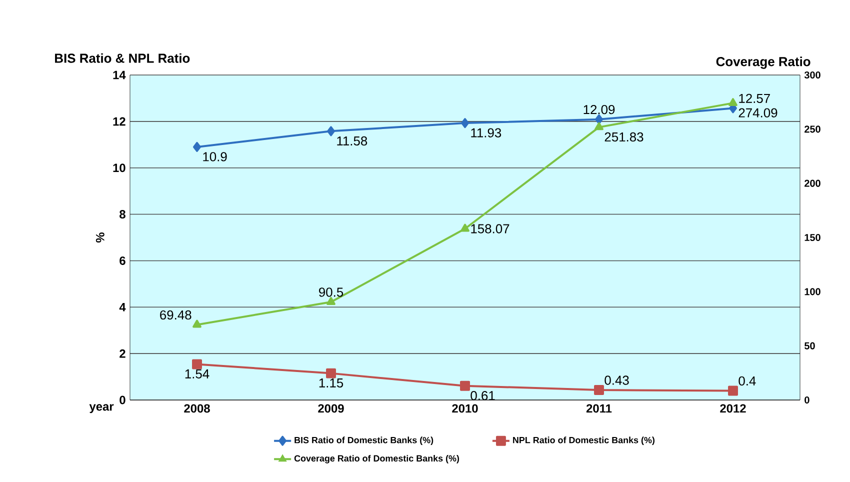  Describe the element at coordinates (486, 133) in the screenshot. I see `data-label: 11.93` at that location.